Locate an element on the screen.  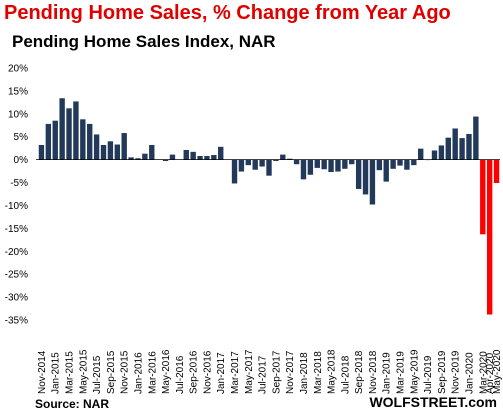
y-tick-label: 0% is located at coordinates (21, 160).